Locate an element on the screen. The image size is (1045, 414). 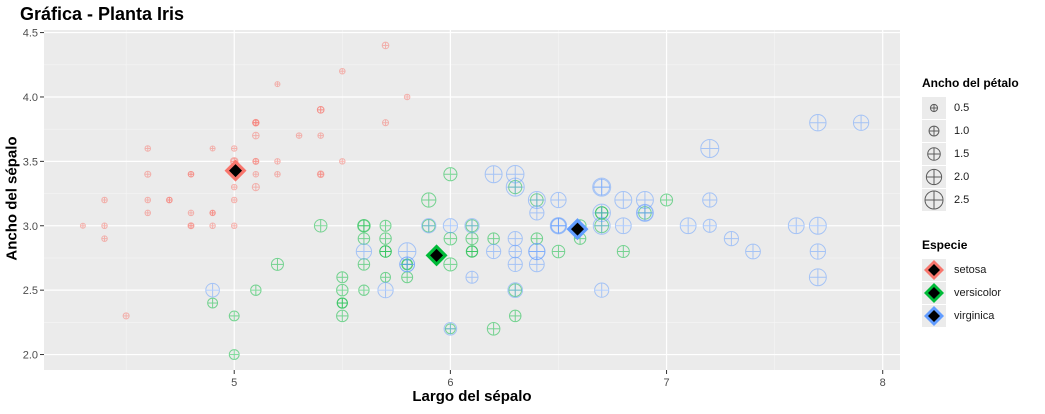
size-legend-label: 2.5 is located at coordinates (962, 199).